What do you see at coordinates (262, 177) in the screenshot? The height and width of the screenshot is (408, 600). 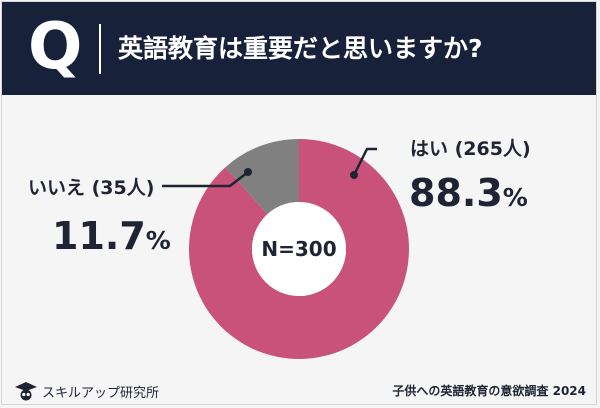 I see `no-slice` at bounding box center [262, 177].